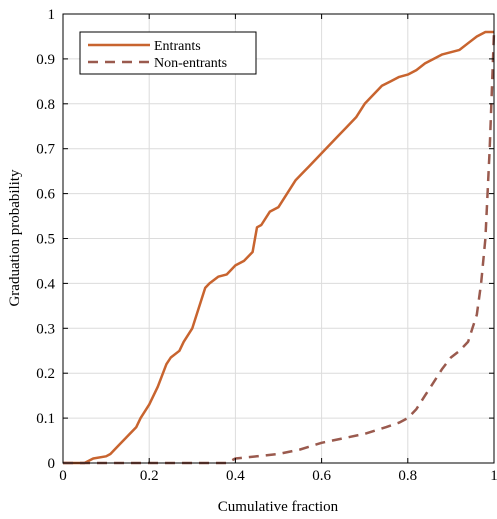 Image resolution: width=497 pixels, height=519 pixels. I want to click on legend-box, so click(168, 53).